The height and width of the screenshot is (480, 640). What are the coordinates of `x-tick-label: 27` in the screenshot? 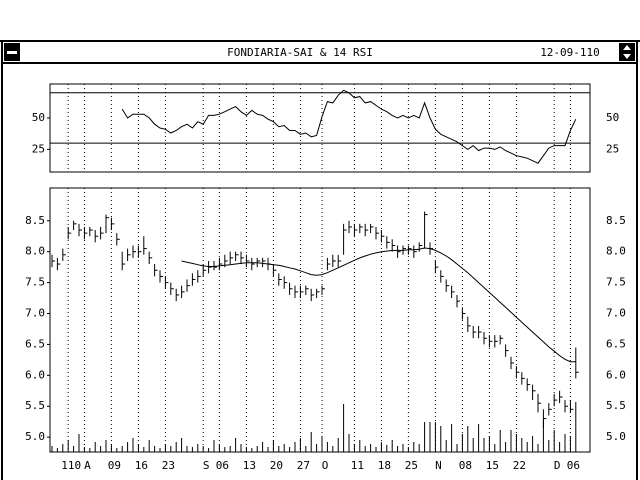 It's located at (303, 465).